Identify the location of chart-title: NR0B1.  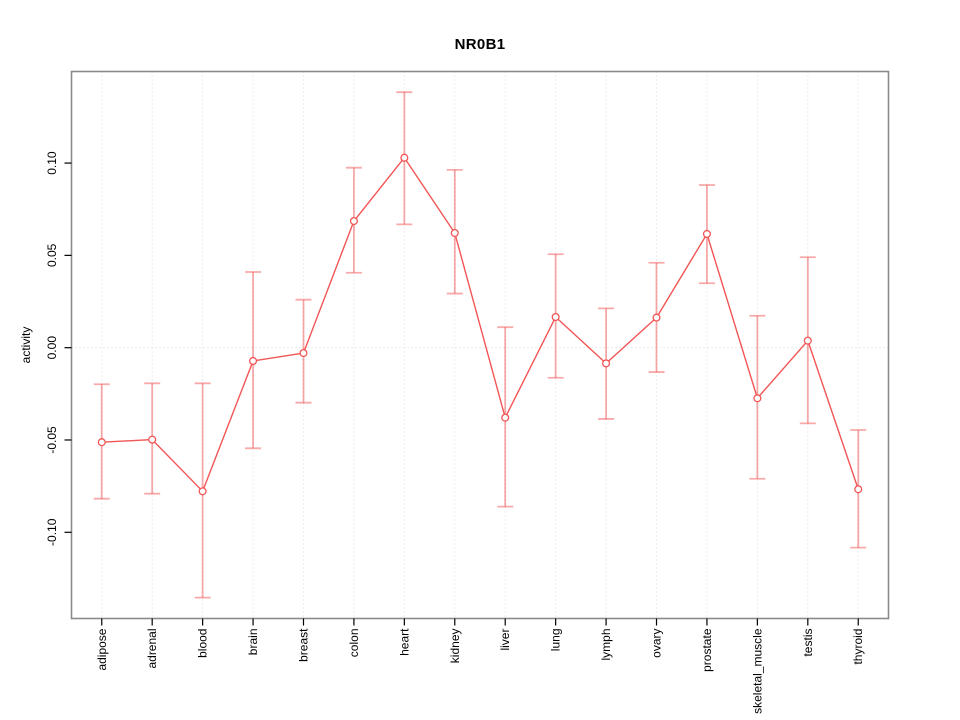
(480, 44).